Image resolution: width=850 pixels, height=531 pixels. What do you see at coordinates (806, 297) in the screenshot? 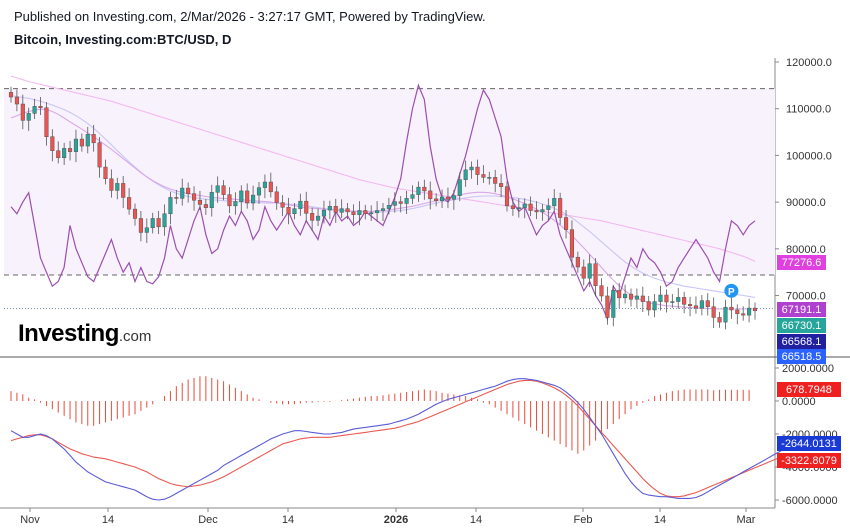
I see `y-tick-label: 70000.0` at bounding box center [806, 297].